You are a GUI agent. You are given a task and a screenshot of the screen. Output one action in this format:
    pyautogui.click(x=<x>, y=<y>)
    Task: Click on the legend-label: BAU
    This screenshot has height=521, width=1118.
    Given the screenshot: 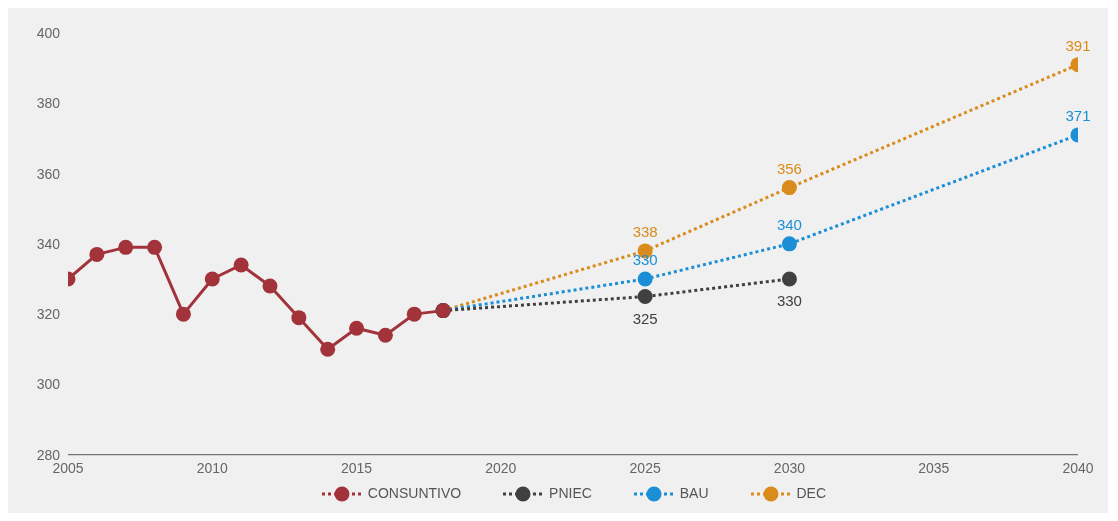 What is the action you would take?
    pyautogui.click(x=693, y=493)
    